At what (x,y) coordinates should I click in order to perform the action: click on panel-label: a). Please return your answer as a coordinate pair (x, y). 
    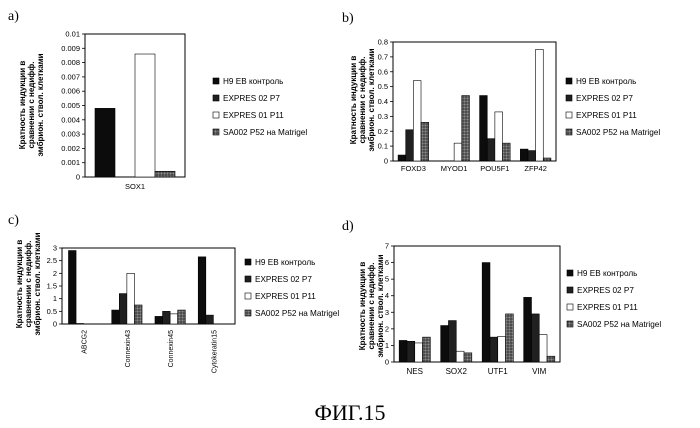
    Looking at the image, I should click on (13, 16).